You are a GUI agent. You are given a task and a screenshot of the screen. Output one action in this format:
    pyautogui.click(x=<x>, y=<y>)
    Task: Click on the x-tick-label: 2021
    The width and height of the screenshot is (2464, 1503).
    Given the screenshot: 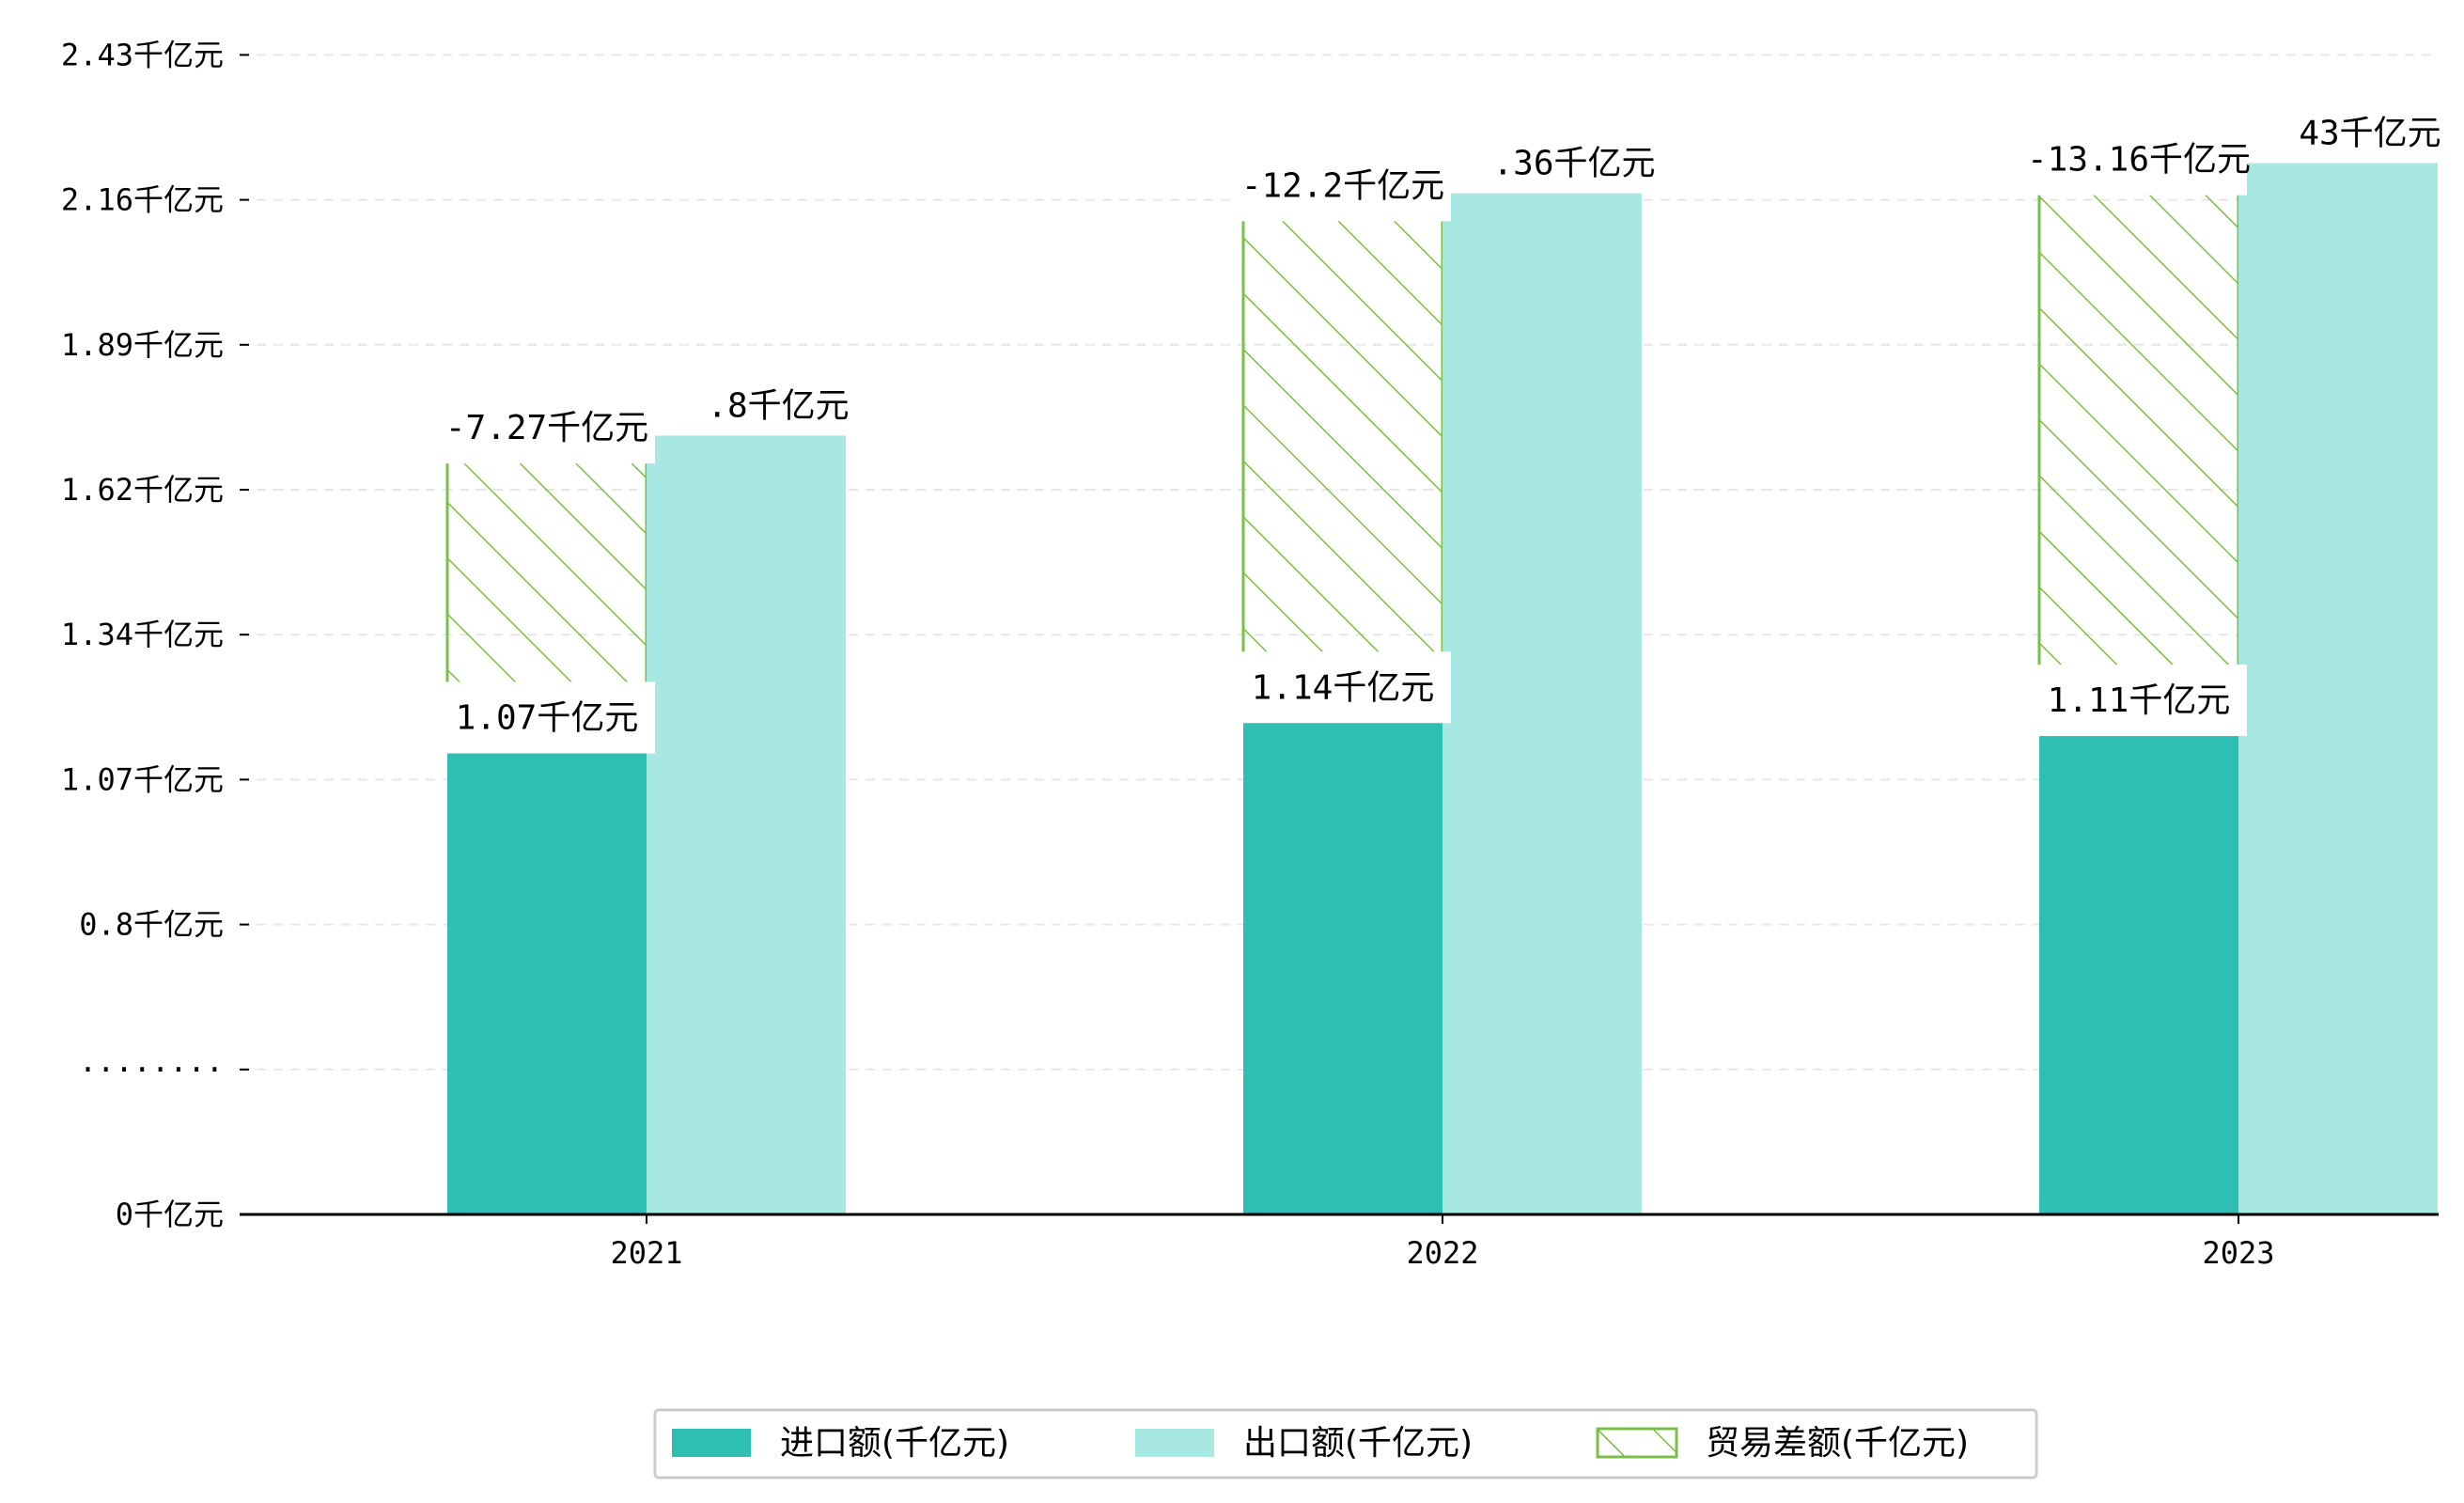 What is the action you would take?
    pyautogui.click(x=646, y=1253)
    